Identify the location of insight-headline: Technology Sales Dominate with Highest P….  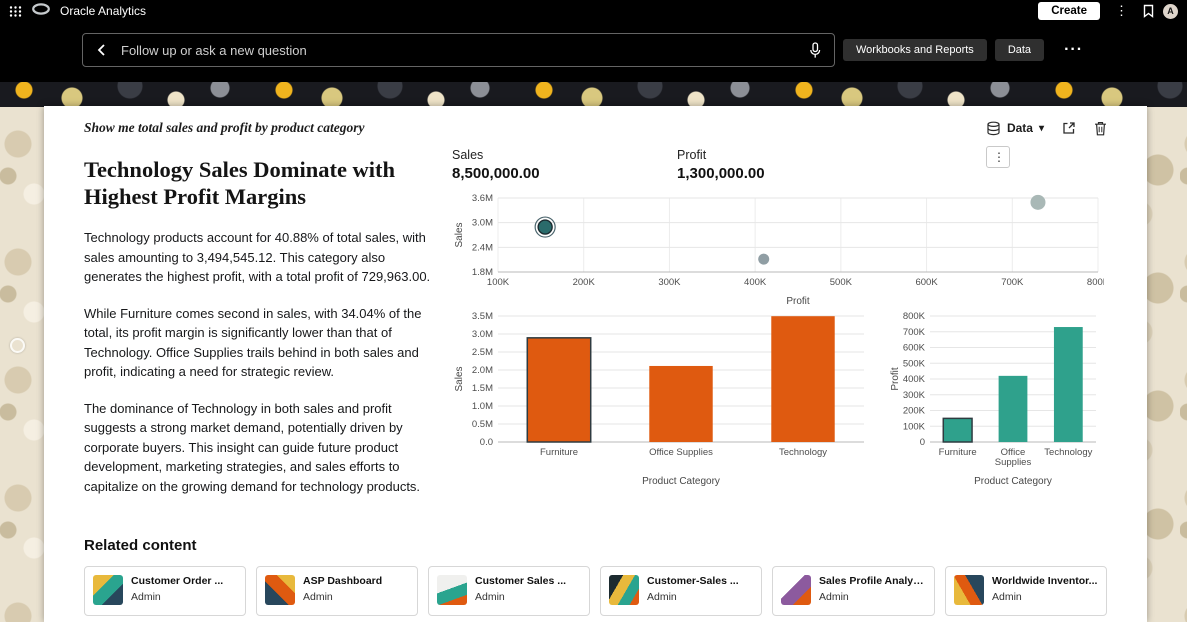
(240, 183).